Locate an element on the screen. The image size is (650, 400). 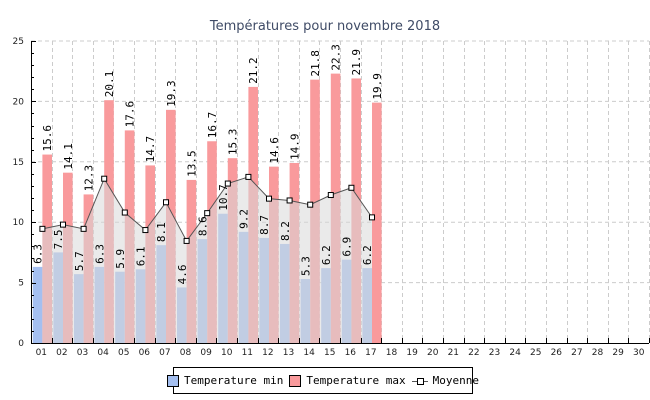
y-tick-label: 25 is located at coordinates (18, 42).